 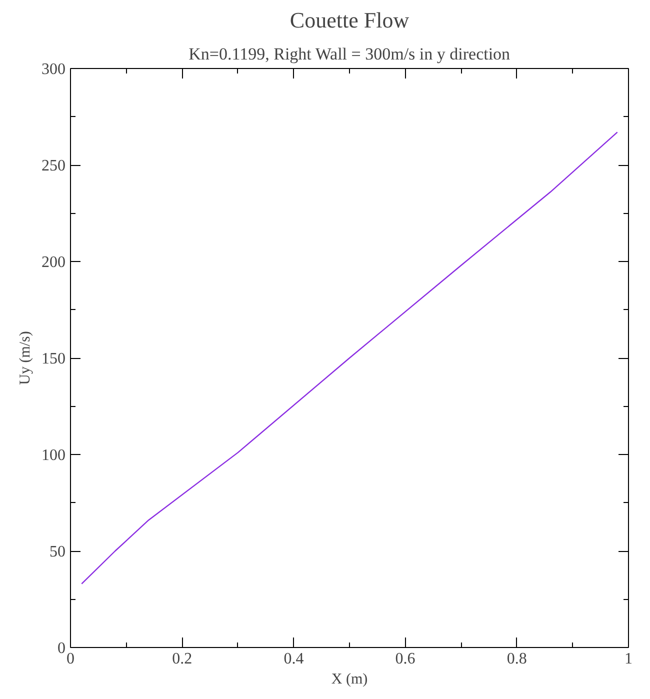 What do you see at coordinates (349, 680) in the screenshot?
I see `x-axis-title: X (m)` at bounding box center [349, 680].